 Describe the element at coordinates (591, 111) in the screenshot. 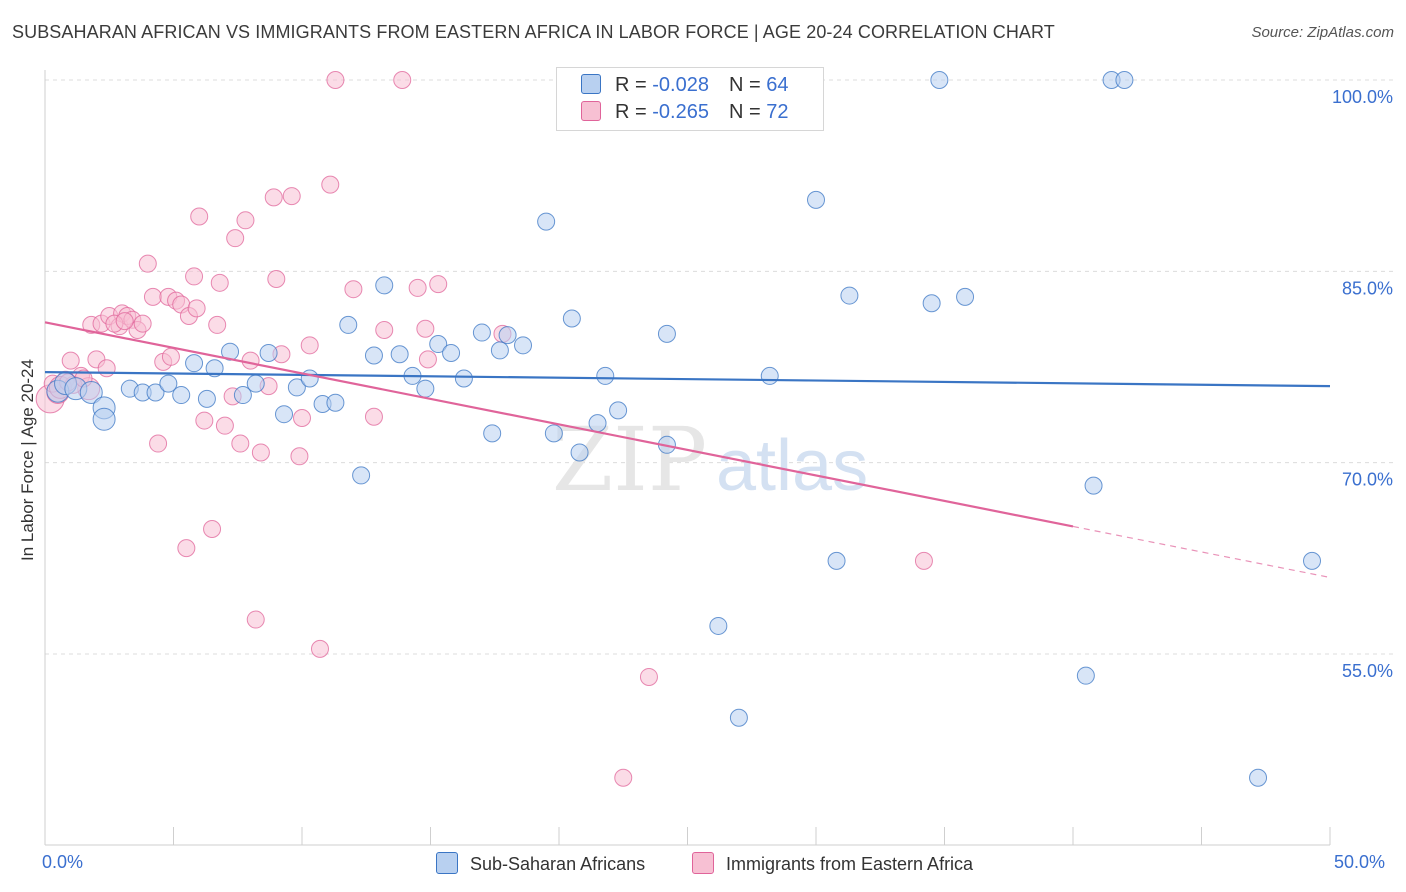

I see `pink-swatch-icon` at that location.